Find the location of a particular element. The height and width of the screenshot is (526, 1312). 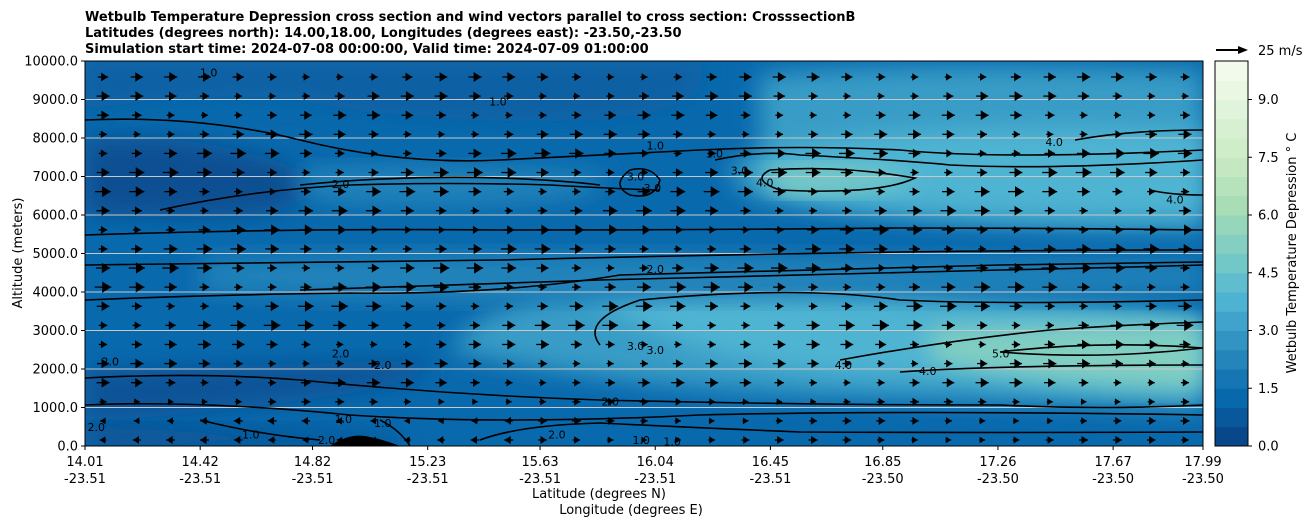

contour-label: 1.0 is located at coordinates (383, 423).